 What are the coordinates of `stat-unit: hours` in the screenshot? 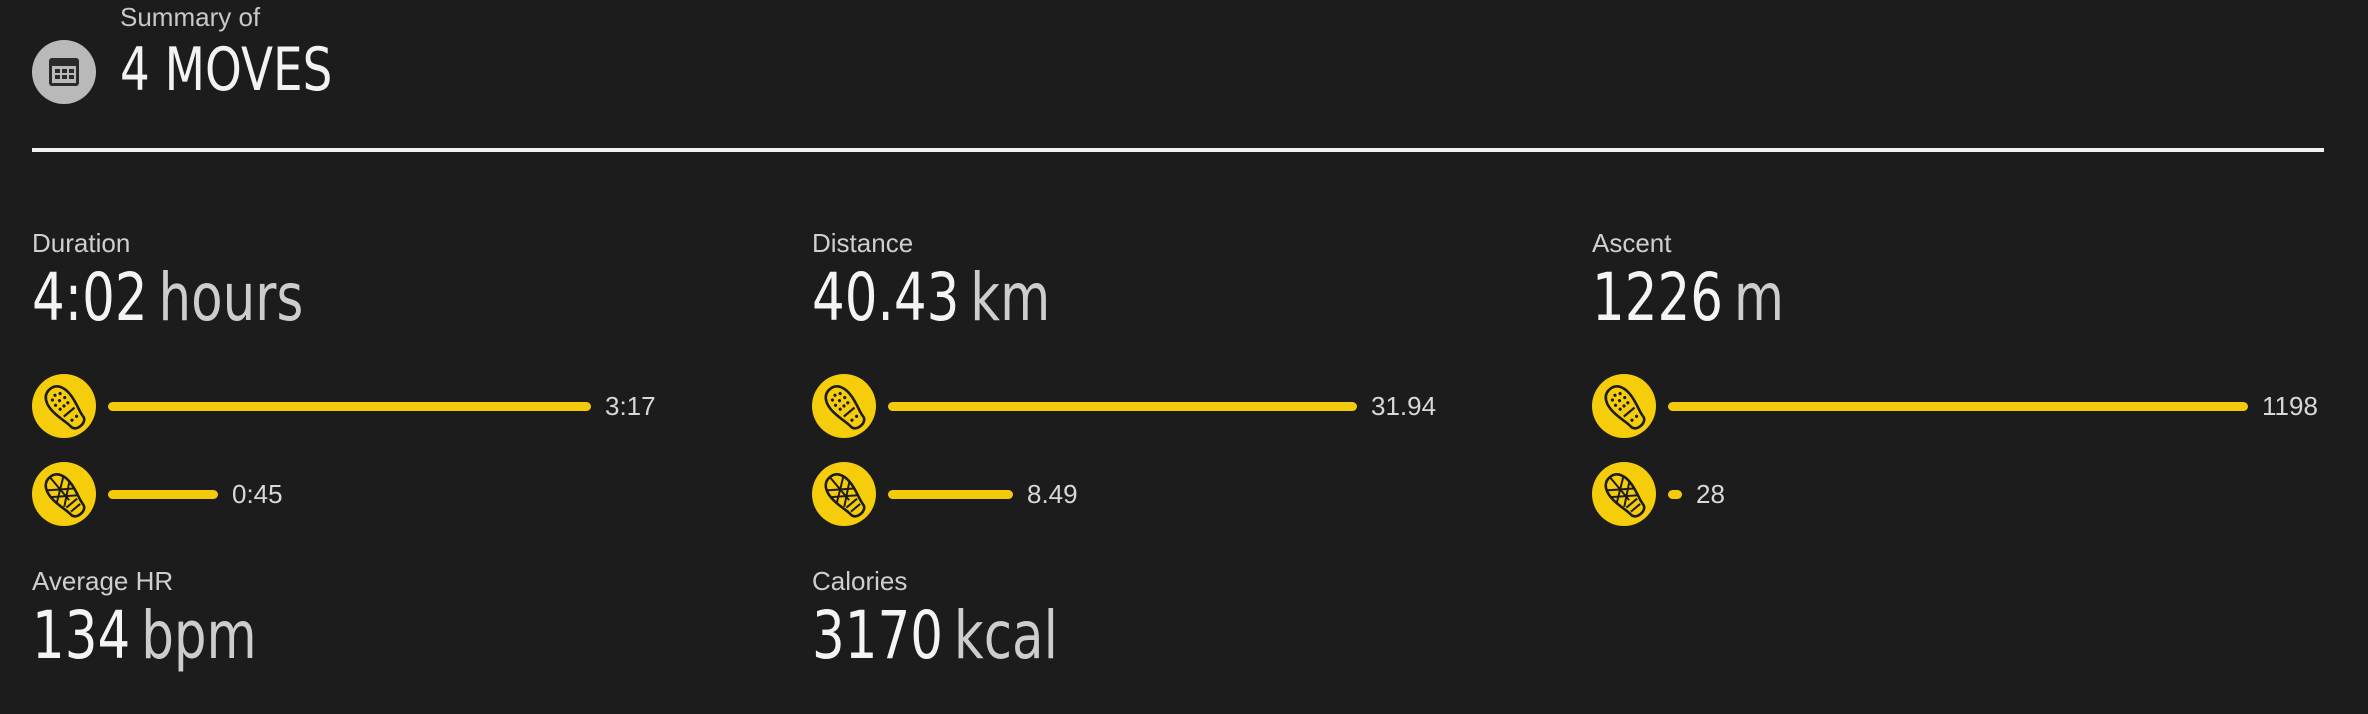 It's located at (231, 297).